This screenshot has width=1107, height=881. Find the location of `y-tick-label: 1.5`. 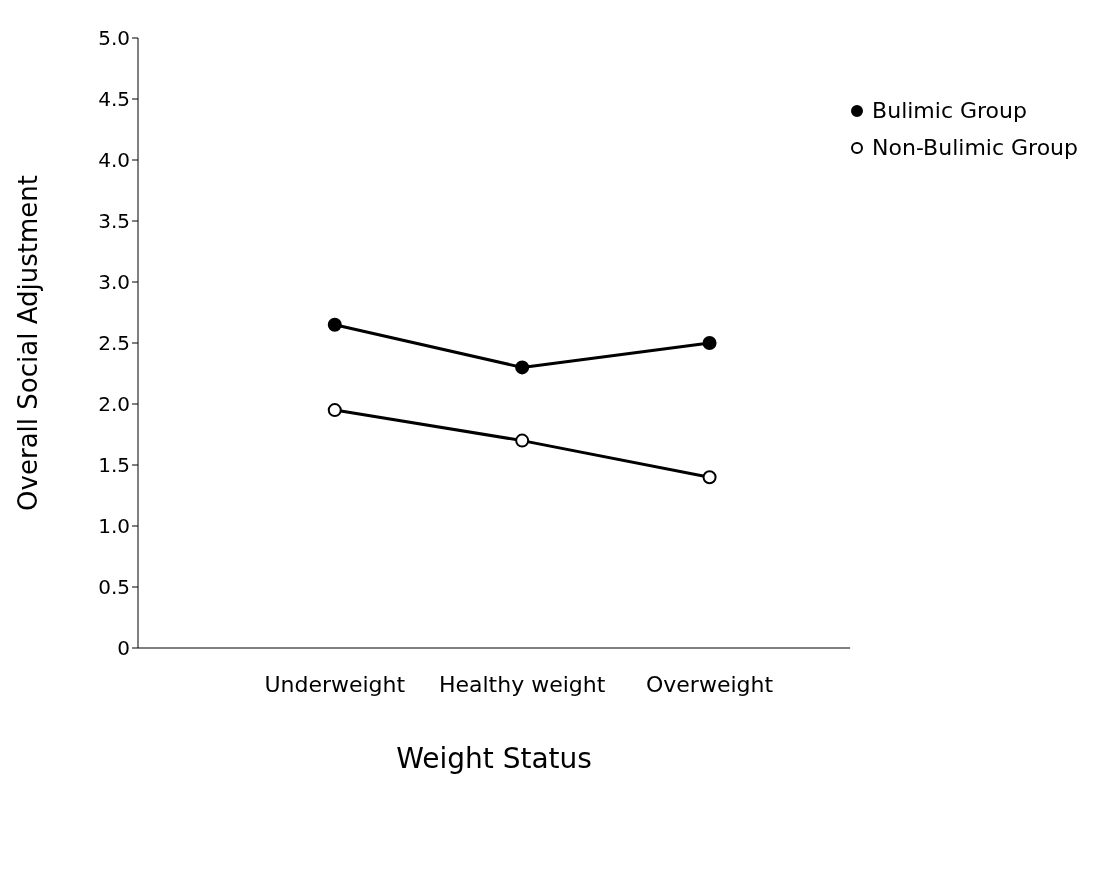

y-tick-label: 1.5 is located at coordinates (114, 465).